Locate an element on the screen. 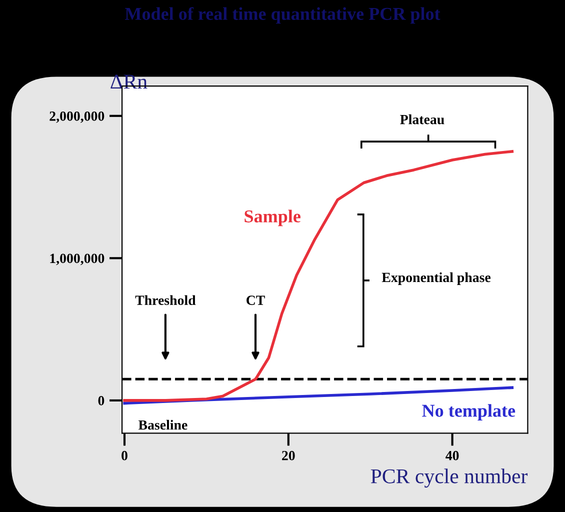 The width and height of the screenshot is (565, 512). y-tick-label: 1,000,000 is located at coordinates (77, 260).